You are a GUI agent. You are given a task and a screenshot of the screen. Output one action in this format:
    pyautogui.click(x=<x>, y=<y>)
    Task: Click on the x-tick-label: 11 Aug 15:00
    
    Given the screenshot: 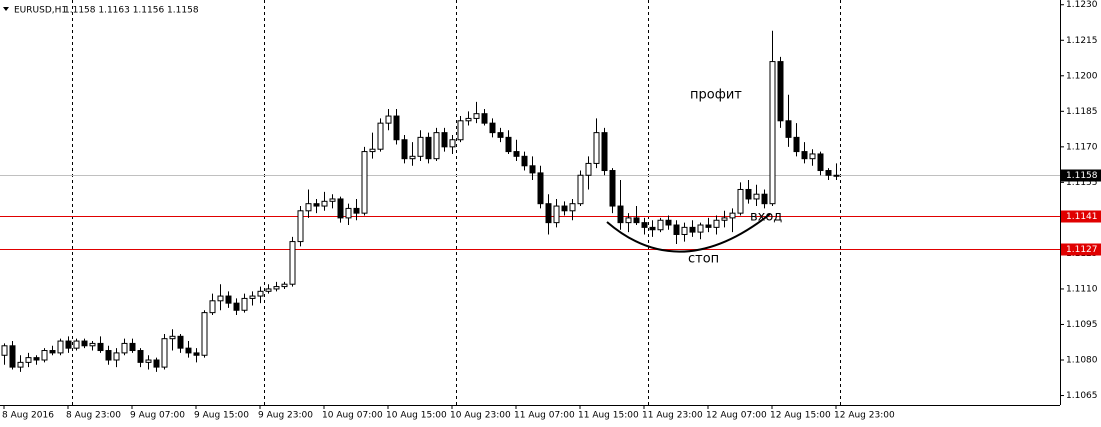 What is the action you would take?
    pyautogui.click(x=608, y=416)
    